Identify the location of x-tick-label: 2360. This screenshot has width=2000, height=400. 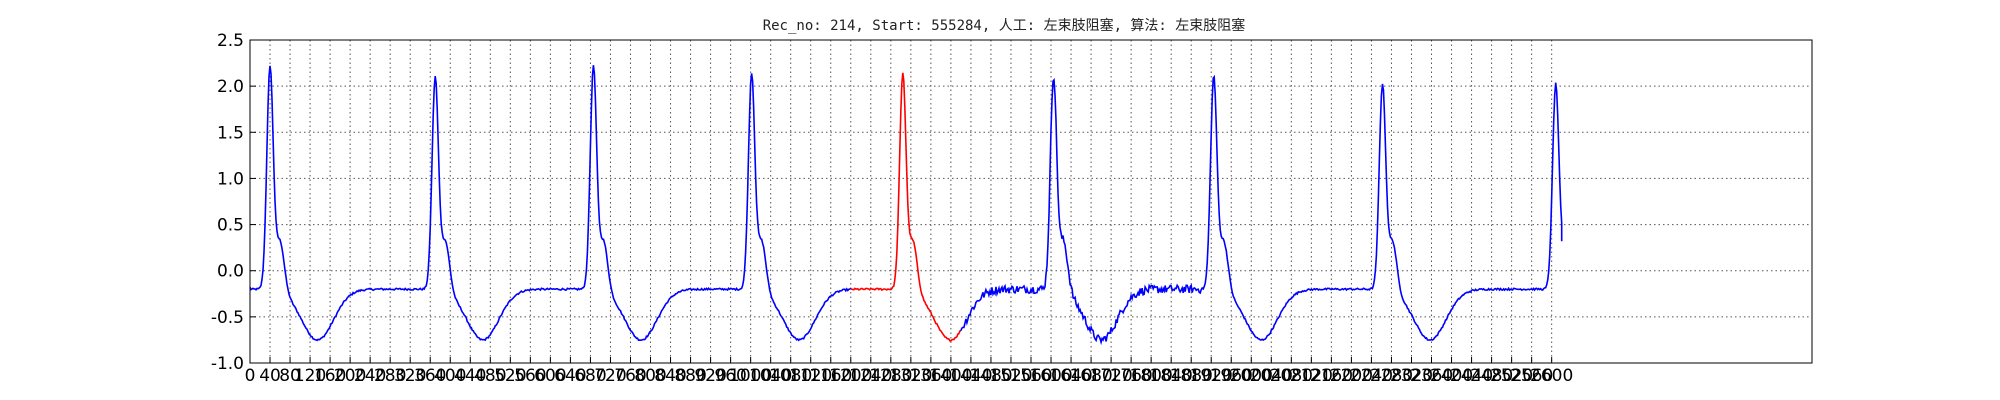
(1431, 376).